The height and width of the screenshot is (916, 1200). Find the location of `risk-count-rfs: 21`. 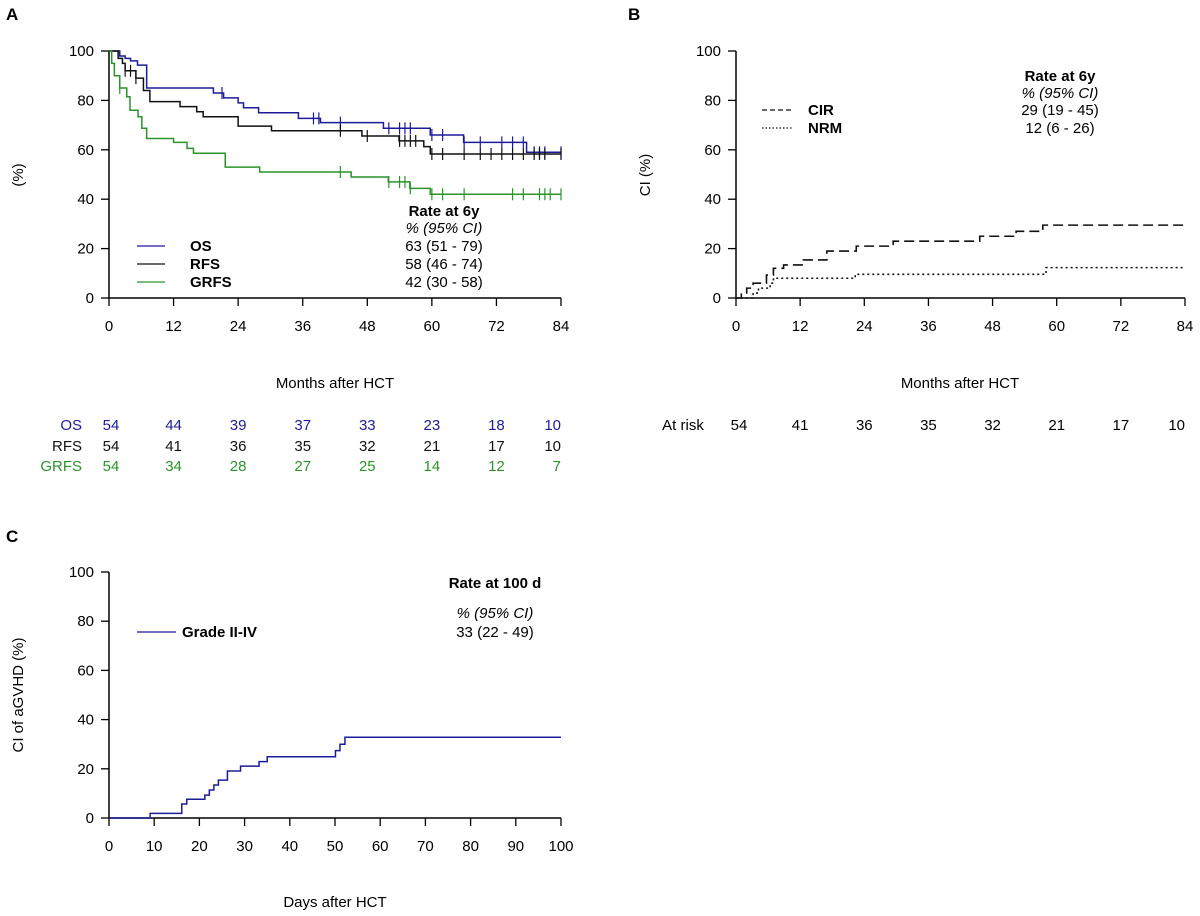

risk-count-rfs: 21 is located at coordinates (432, 446).